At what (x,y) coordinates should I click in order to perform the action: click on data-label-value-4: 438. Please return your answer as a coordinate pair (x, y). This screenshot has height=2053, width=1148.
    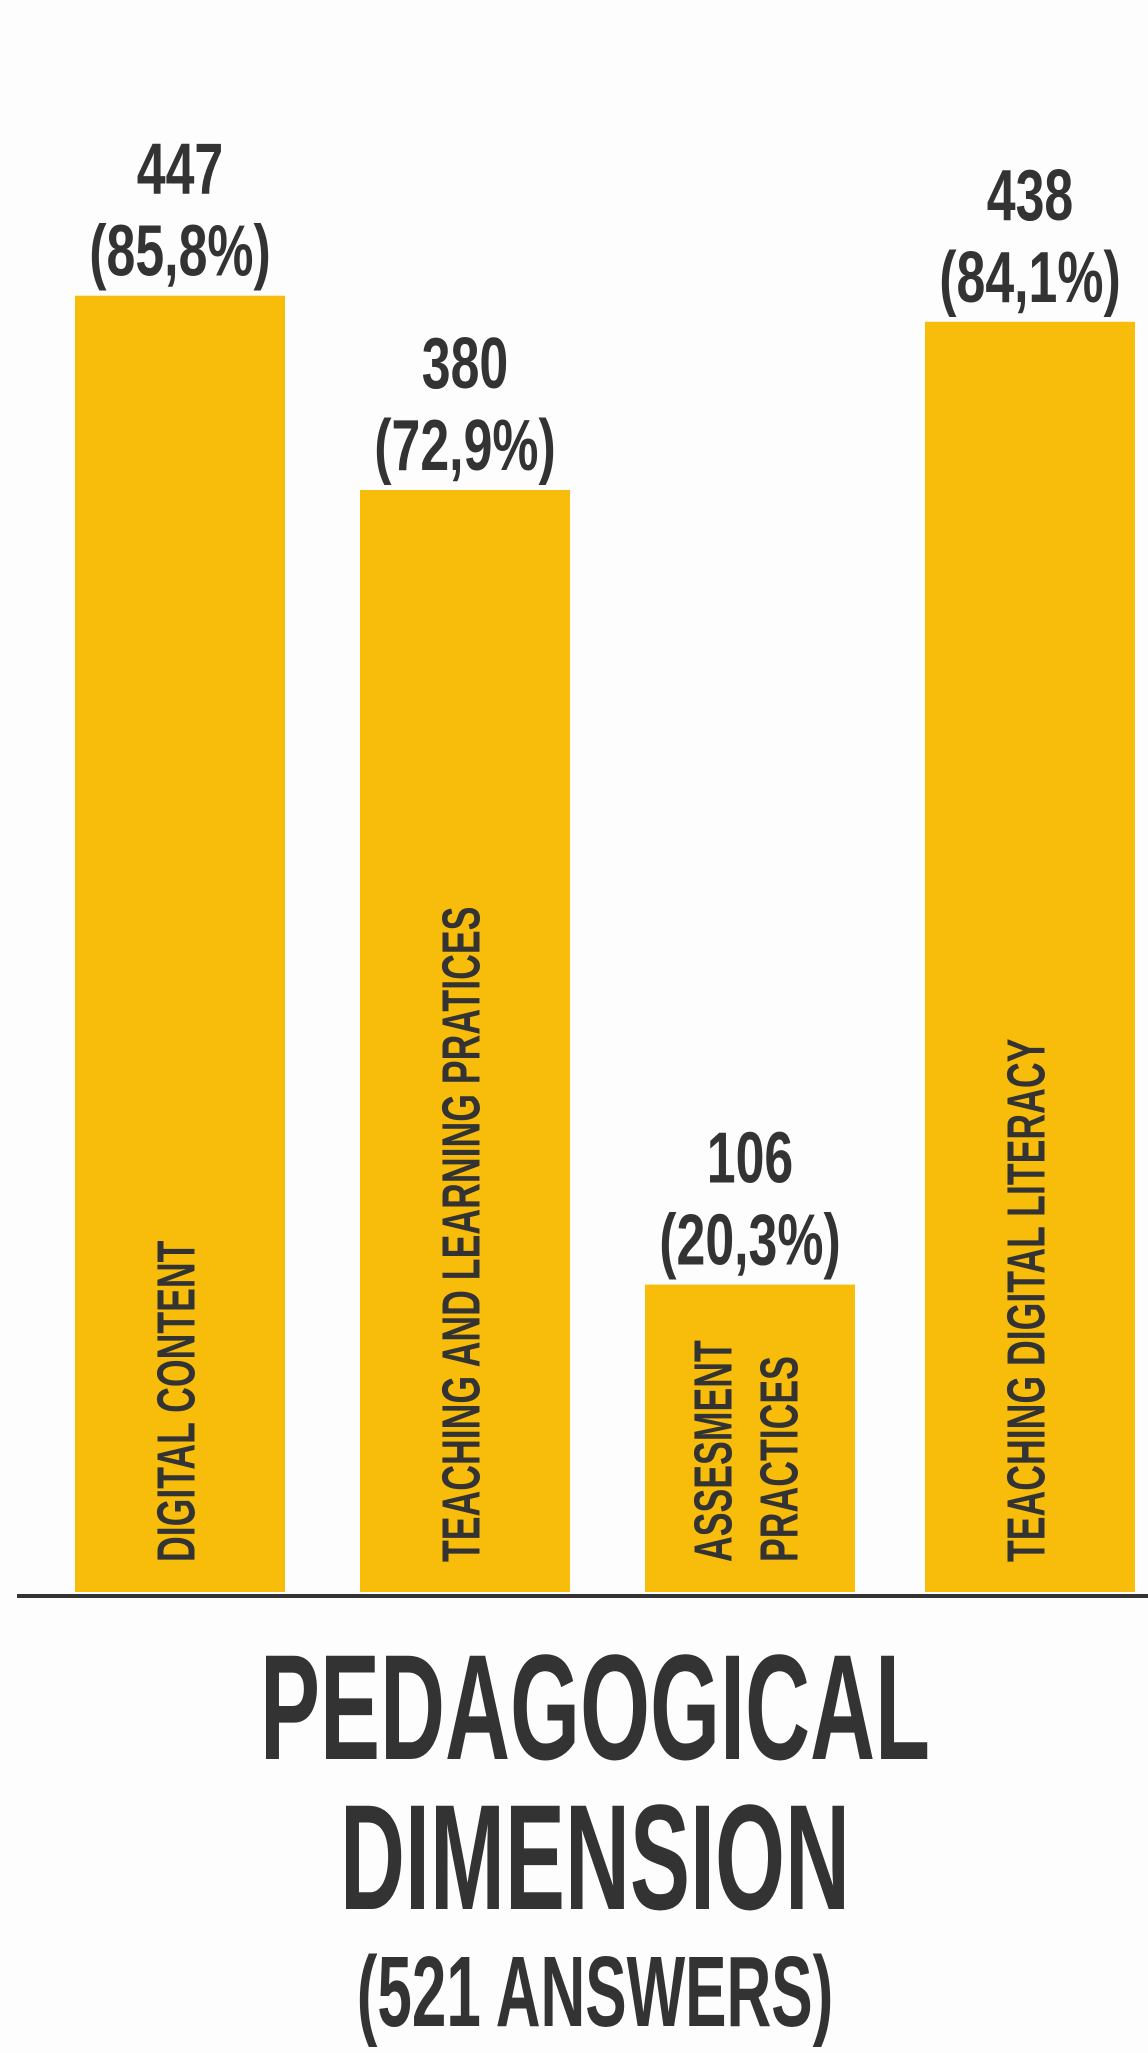
    Looking at the image, I should click on (1030, 196).